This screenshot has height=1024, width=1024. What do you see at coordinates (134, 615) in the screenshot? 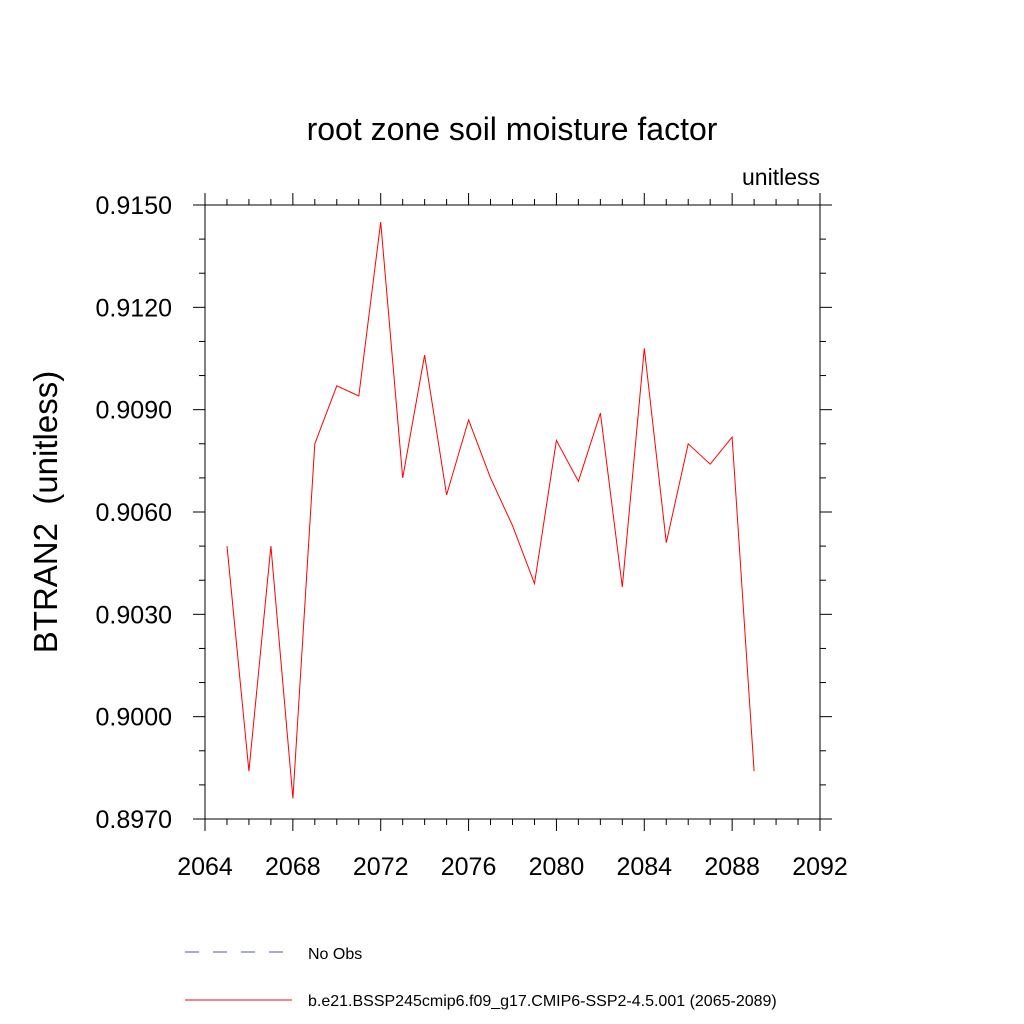
I see `y-tick-label: 0.9030` at bounding box center [134, 615].